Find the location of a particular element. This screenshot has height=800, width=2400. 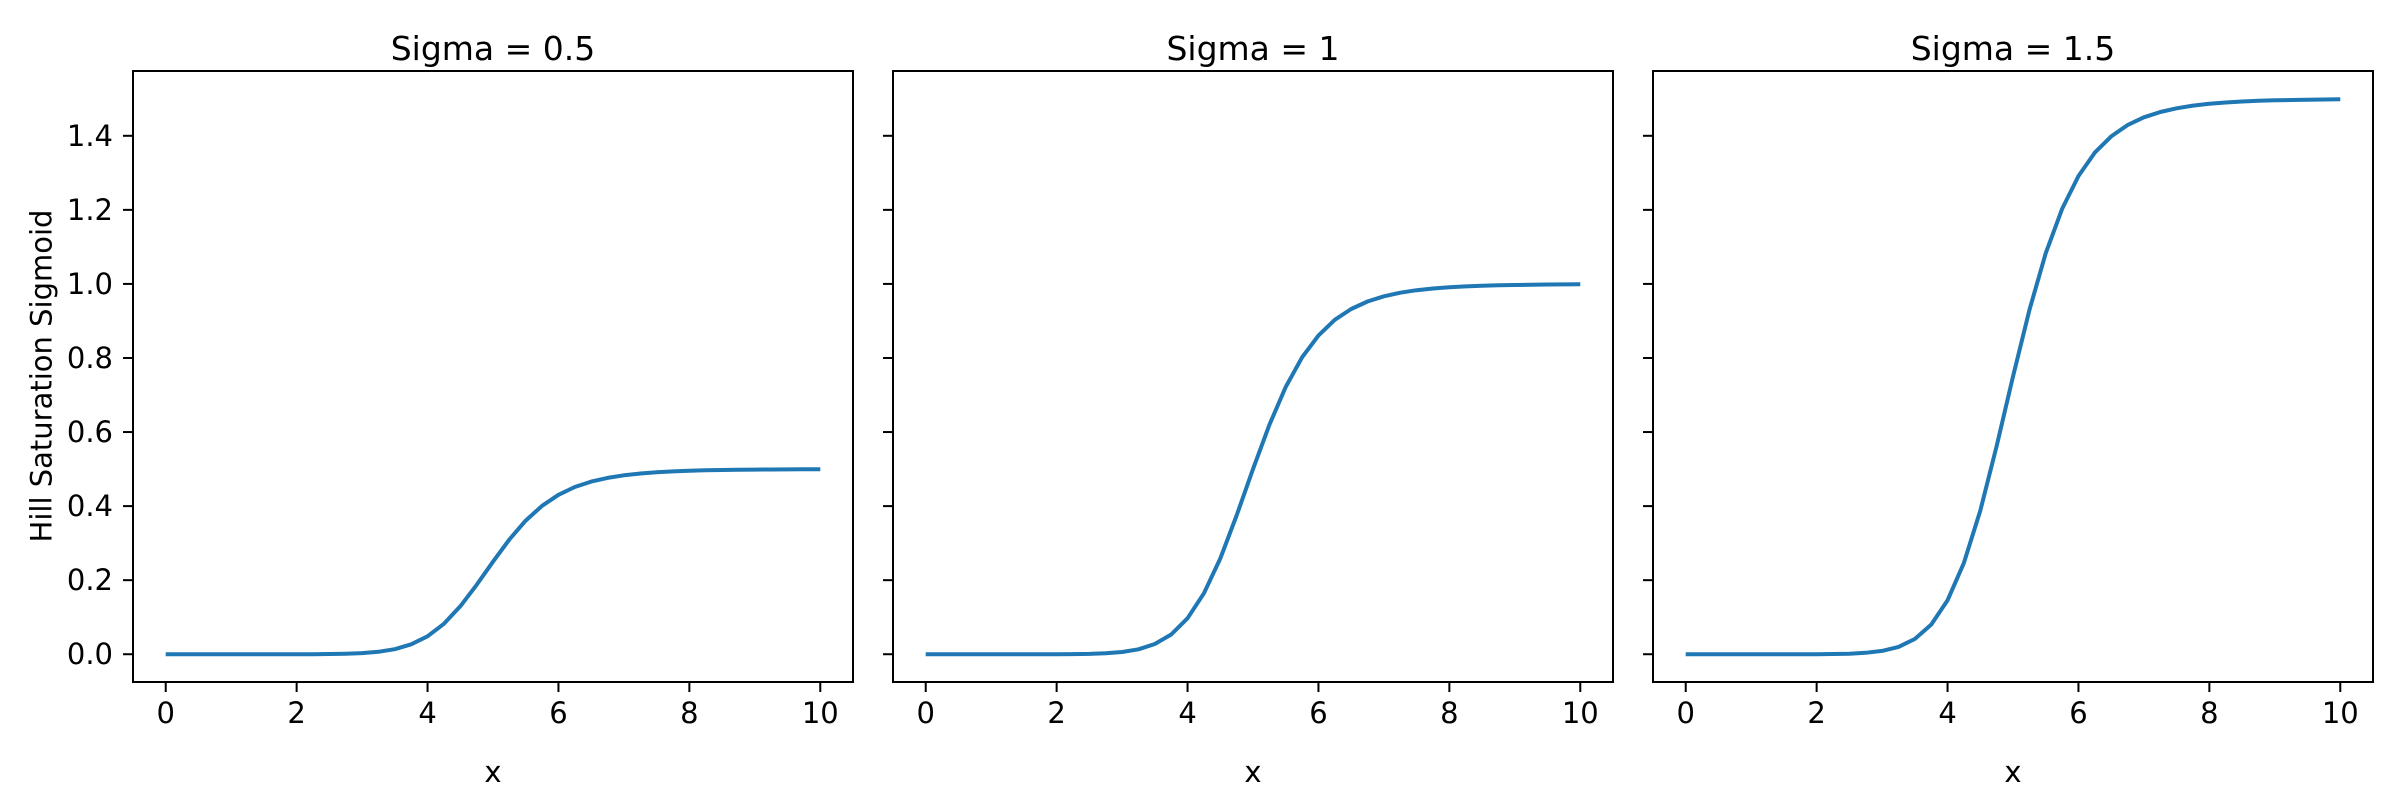

subplot-2-title: Sigma = 1 is located at coordinates (1253, 48).